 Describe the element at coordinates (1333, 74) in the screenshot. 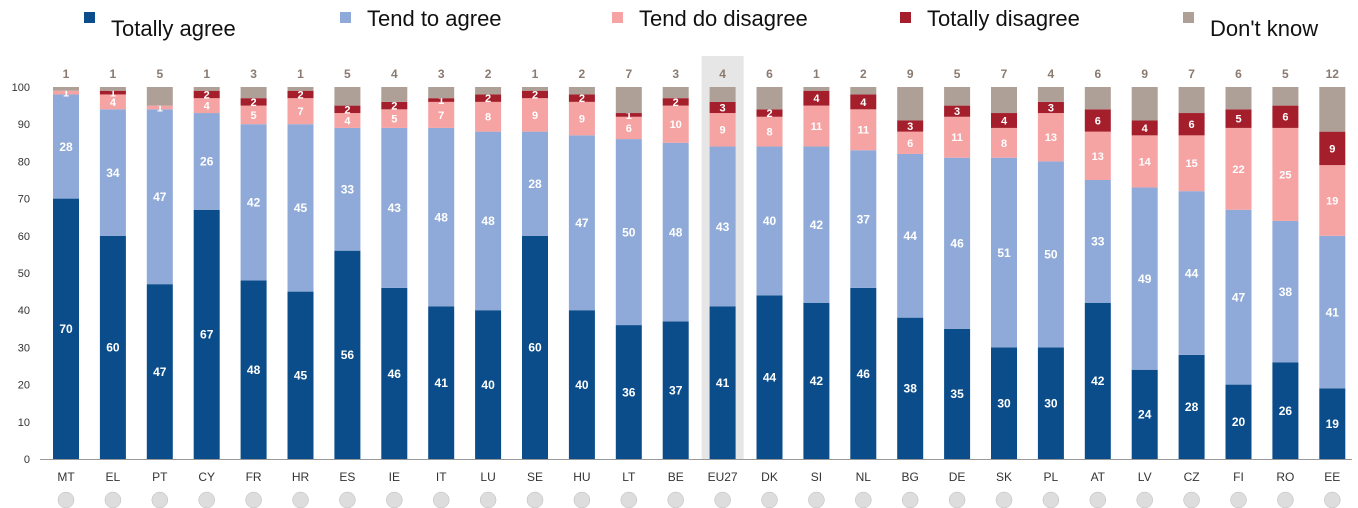

I see `data-label-dont-know: 12` at that location.